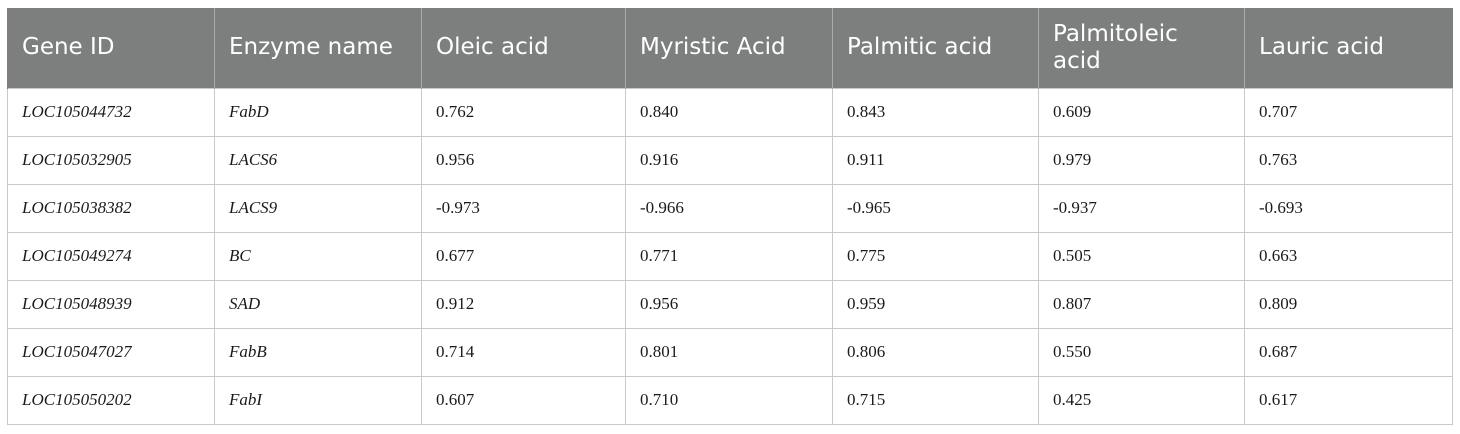 The width and height of the screenshot is (1460, 434). What do you see at coordinates (1348, 48) in the screenshot?
I see `header-lauric-acid: Lauric acid` at bounding box center [1348, 48].